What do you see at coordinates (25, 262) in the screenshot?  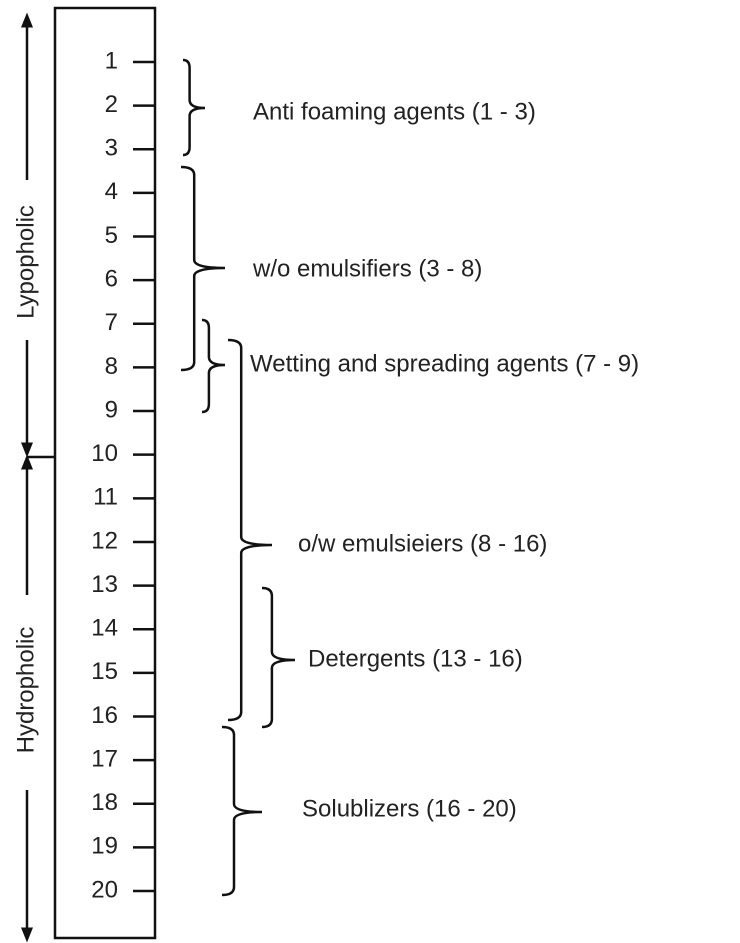 I see `side-label: Lypopholic` at bounding box center [25, 262].